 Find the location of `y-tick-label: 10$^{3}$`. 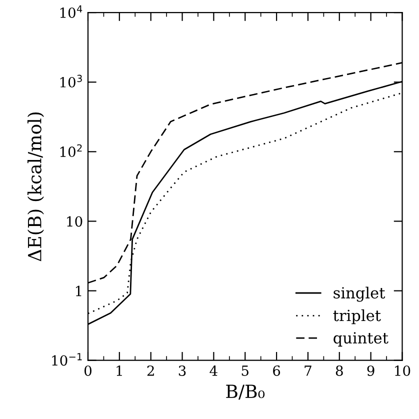

y-tick-label: 10$^{3}$ is located at coordinates (71, 81).